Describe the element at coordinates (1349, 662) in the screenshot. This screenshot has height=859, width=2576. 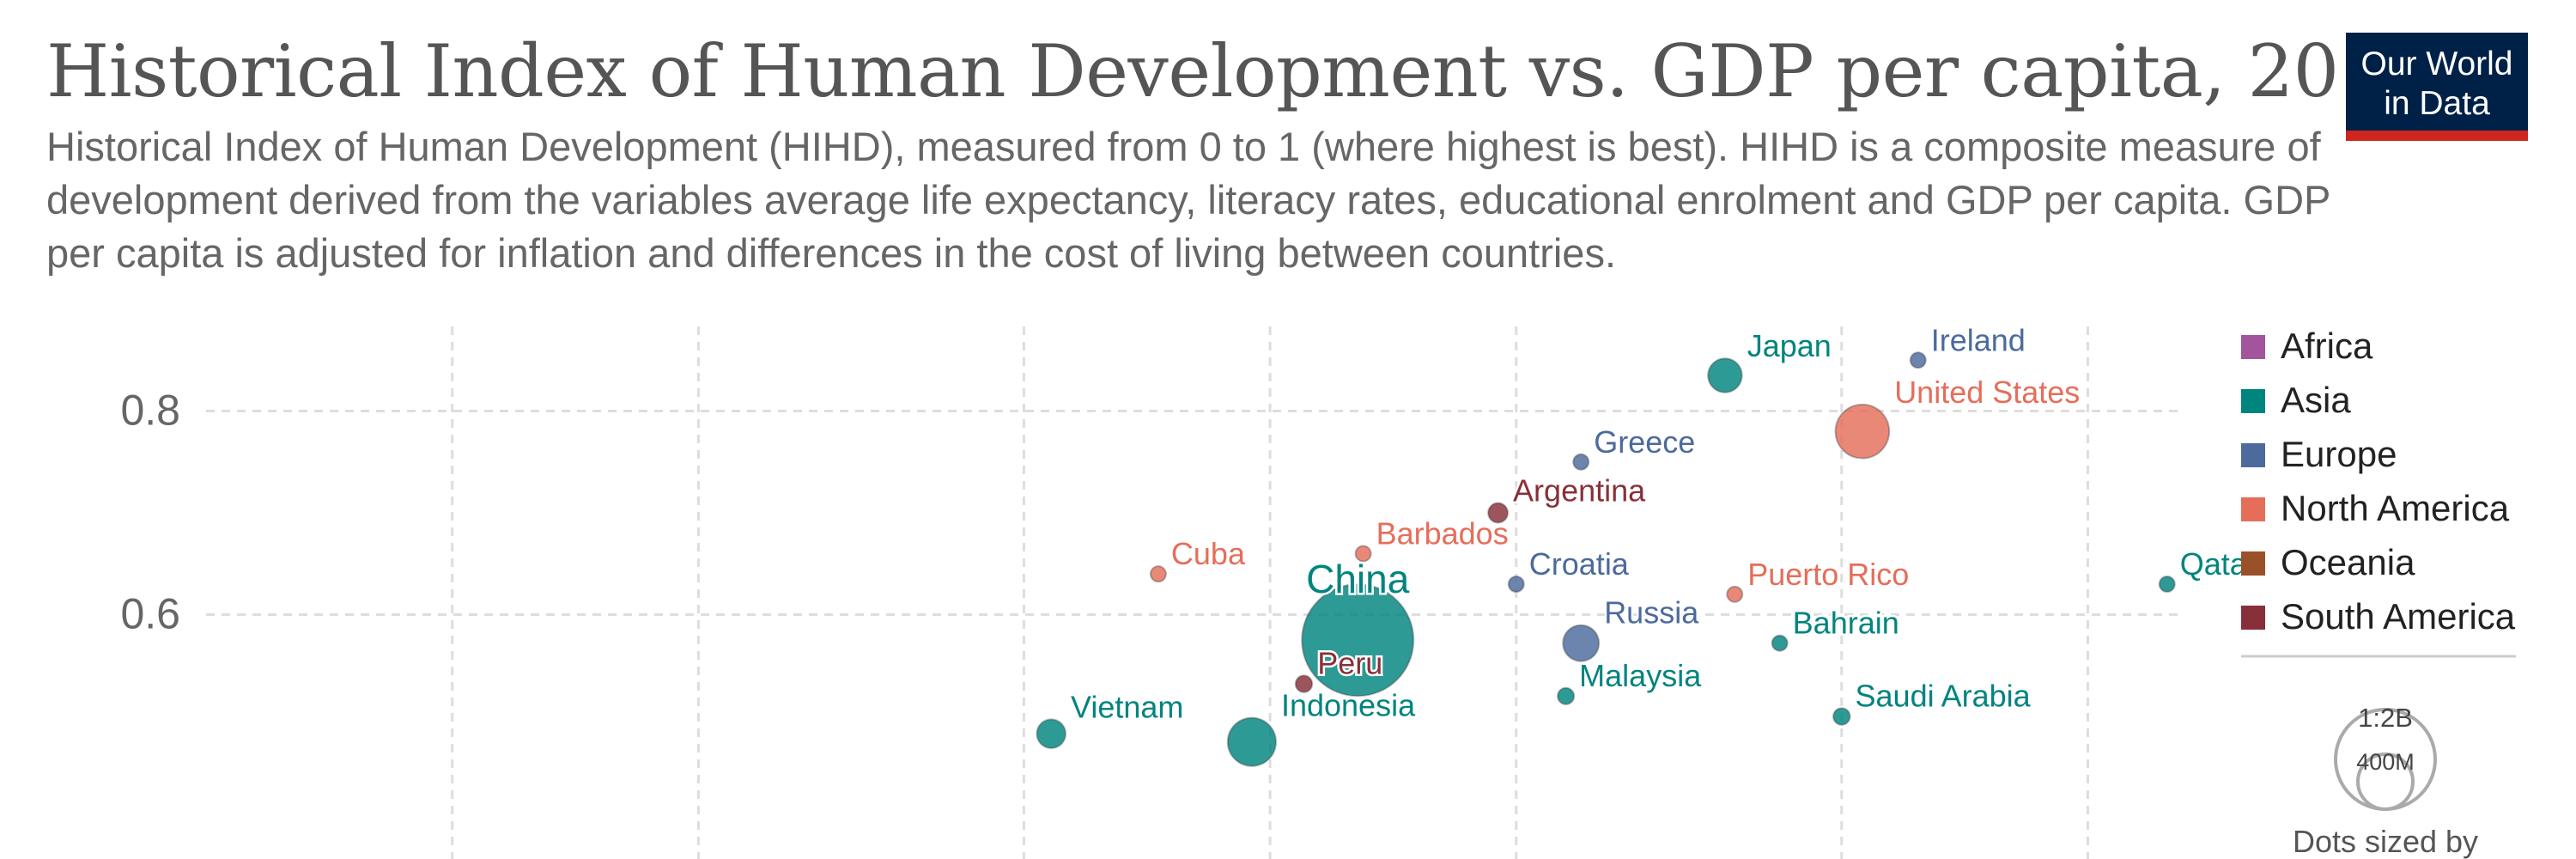
I see `point-label: Peru` at that location.